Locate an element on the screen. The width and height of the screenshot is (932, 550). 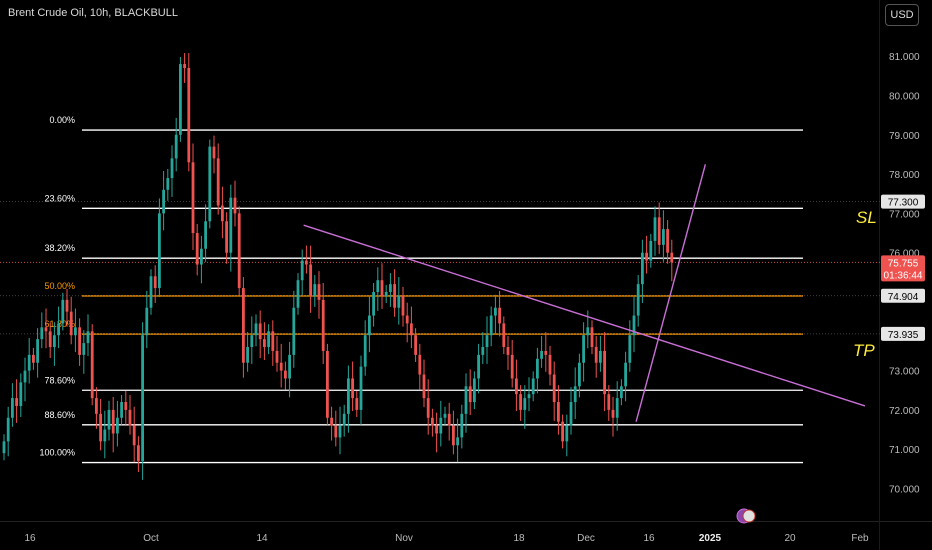
price-tag-73935: 73.935 is located at coordinates (903, 335).